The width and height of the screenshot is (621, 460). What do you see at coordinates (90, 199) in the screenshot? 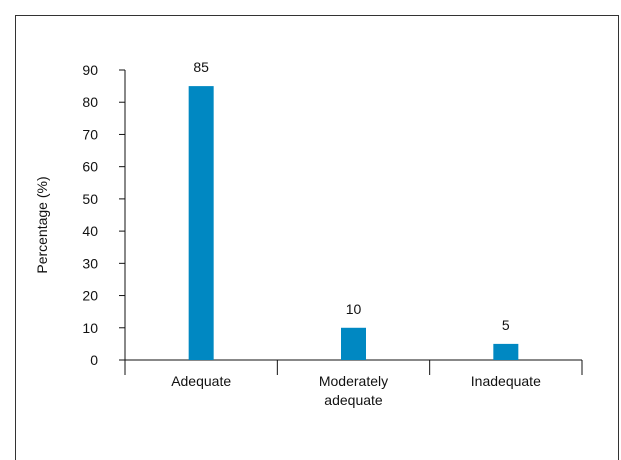
I see `y-tick-label: 50` at bounding box center [90, 199].